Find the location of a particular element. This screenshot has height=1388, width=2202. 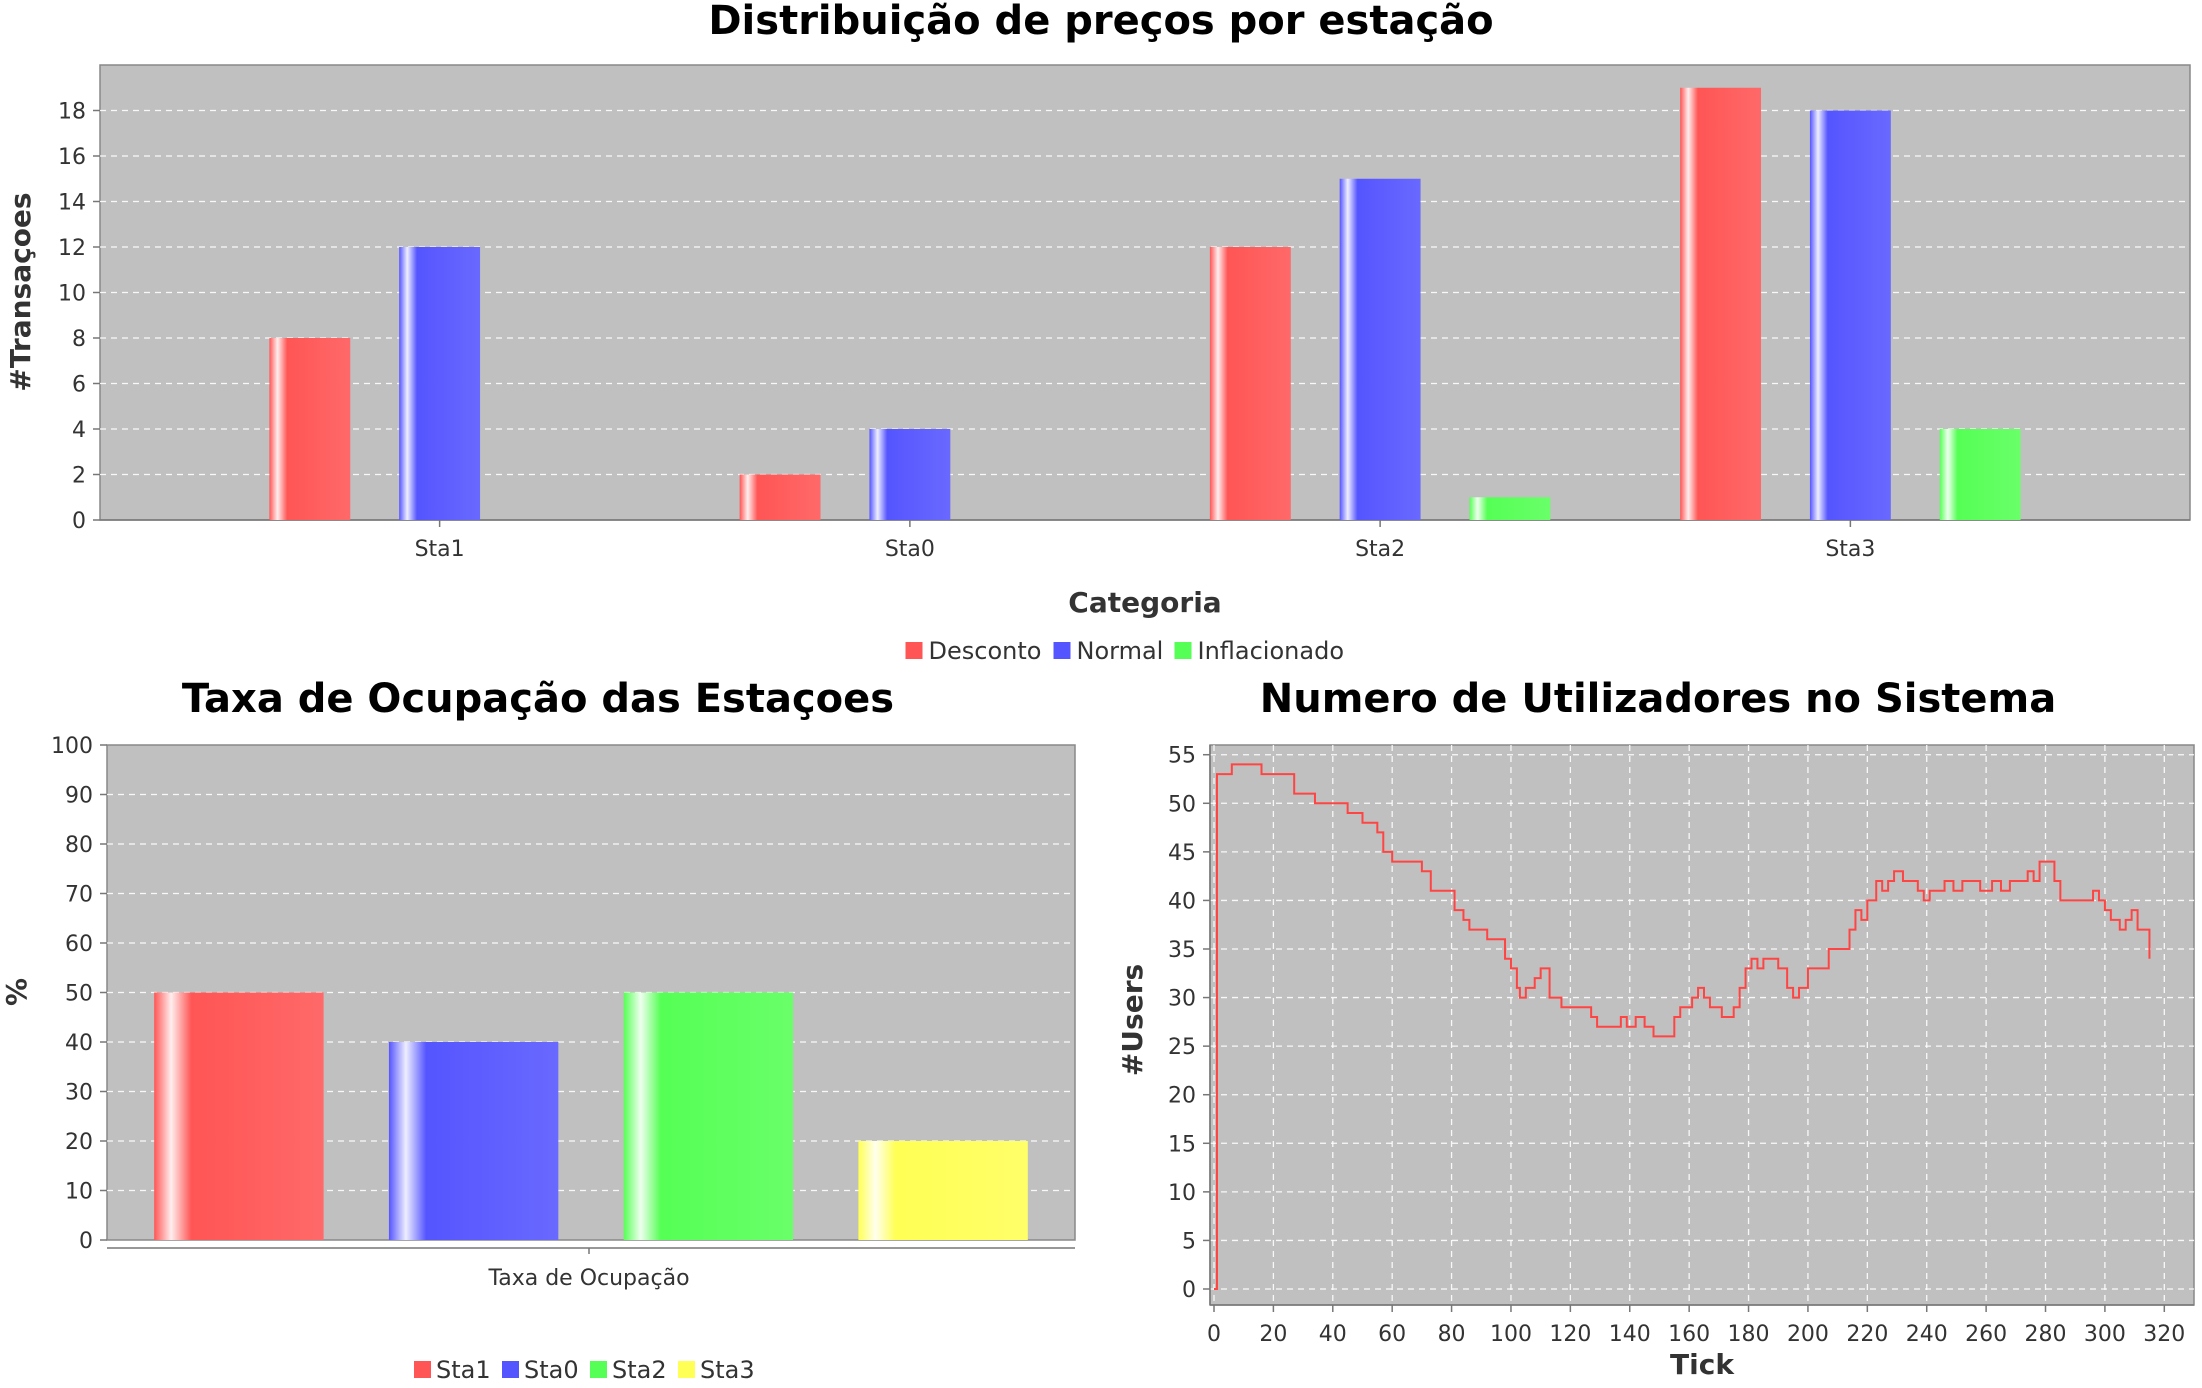

chart3-x-tick-label: 60 is located at coordinates (1392, 1334).